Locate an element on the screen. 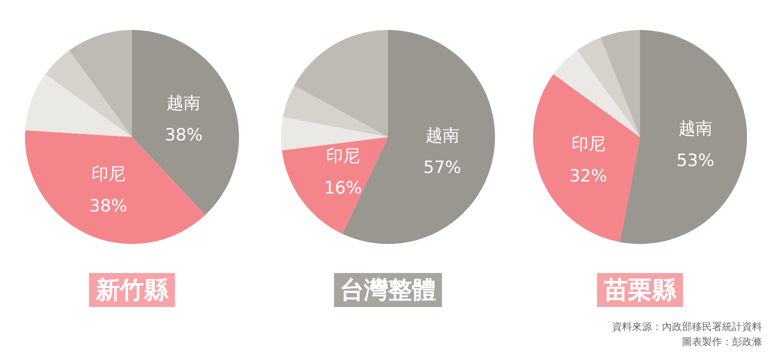 The height and width of the screenshot is (355, 770). data-label: 16% is located at coordinates (343, 188).